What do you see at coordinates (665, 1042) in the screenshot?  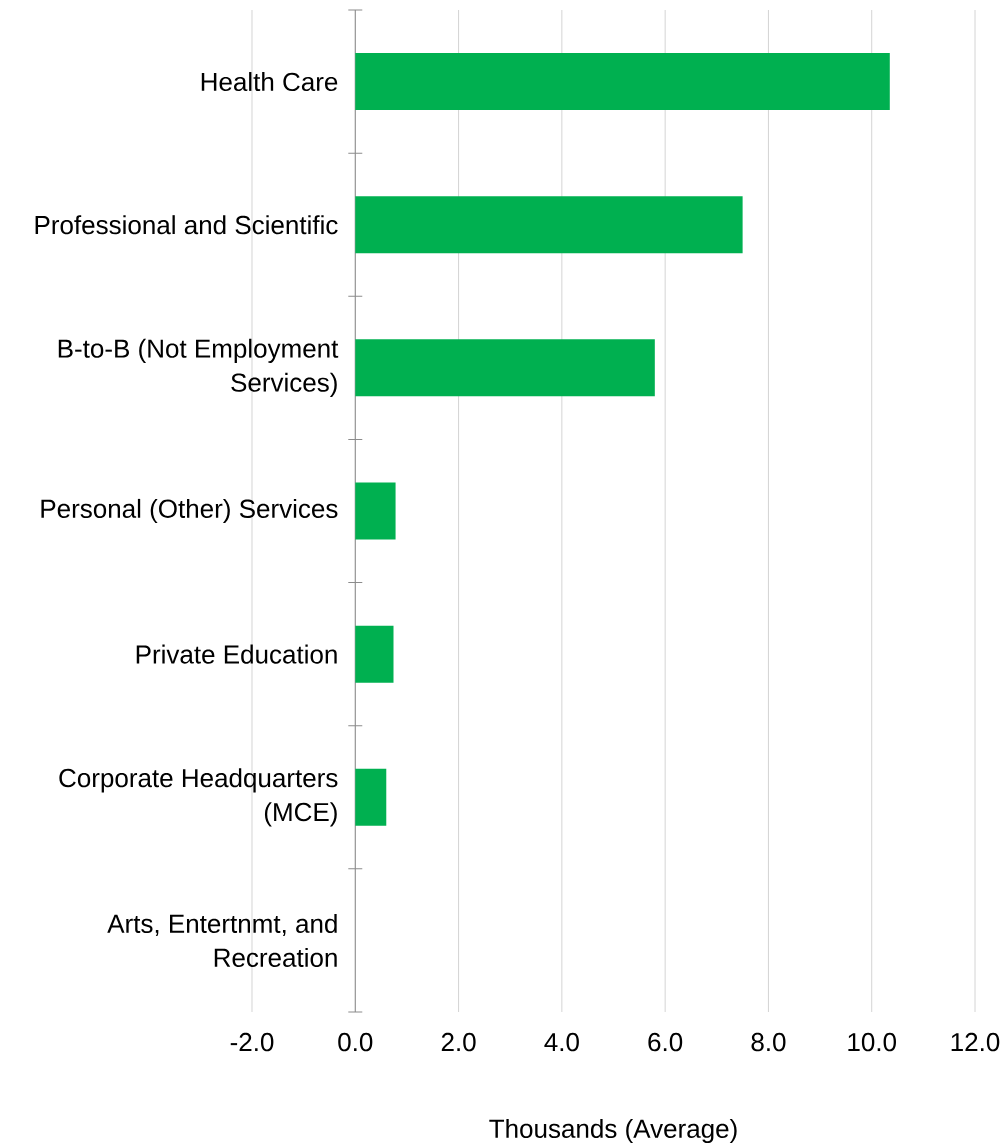 I see `x-tick-label: 6.0` at bounding box center [665, 1042].